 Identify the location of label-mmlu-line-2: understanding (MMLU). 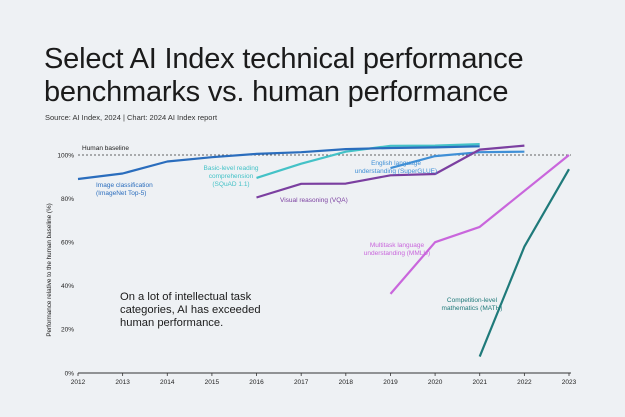
(397, 253).